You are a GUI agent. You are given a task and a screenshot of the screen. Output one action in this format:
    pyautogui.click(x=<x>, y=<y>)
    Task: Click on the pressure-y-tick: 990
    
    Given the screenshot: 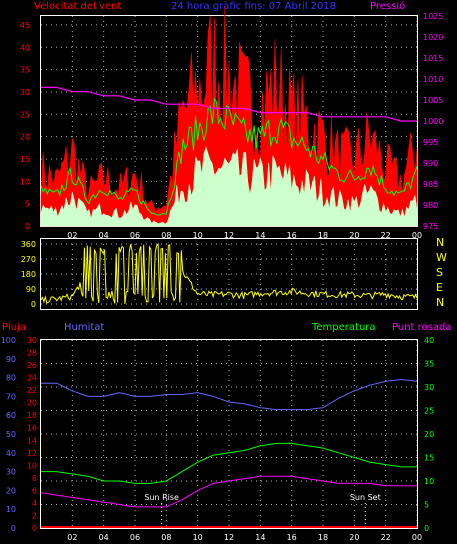 What is the action you would take?
    pyautogui.click(x=430, y=163)
    